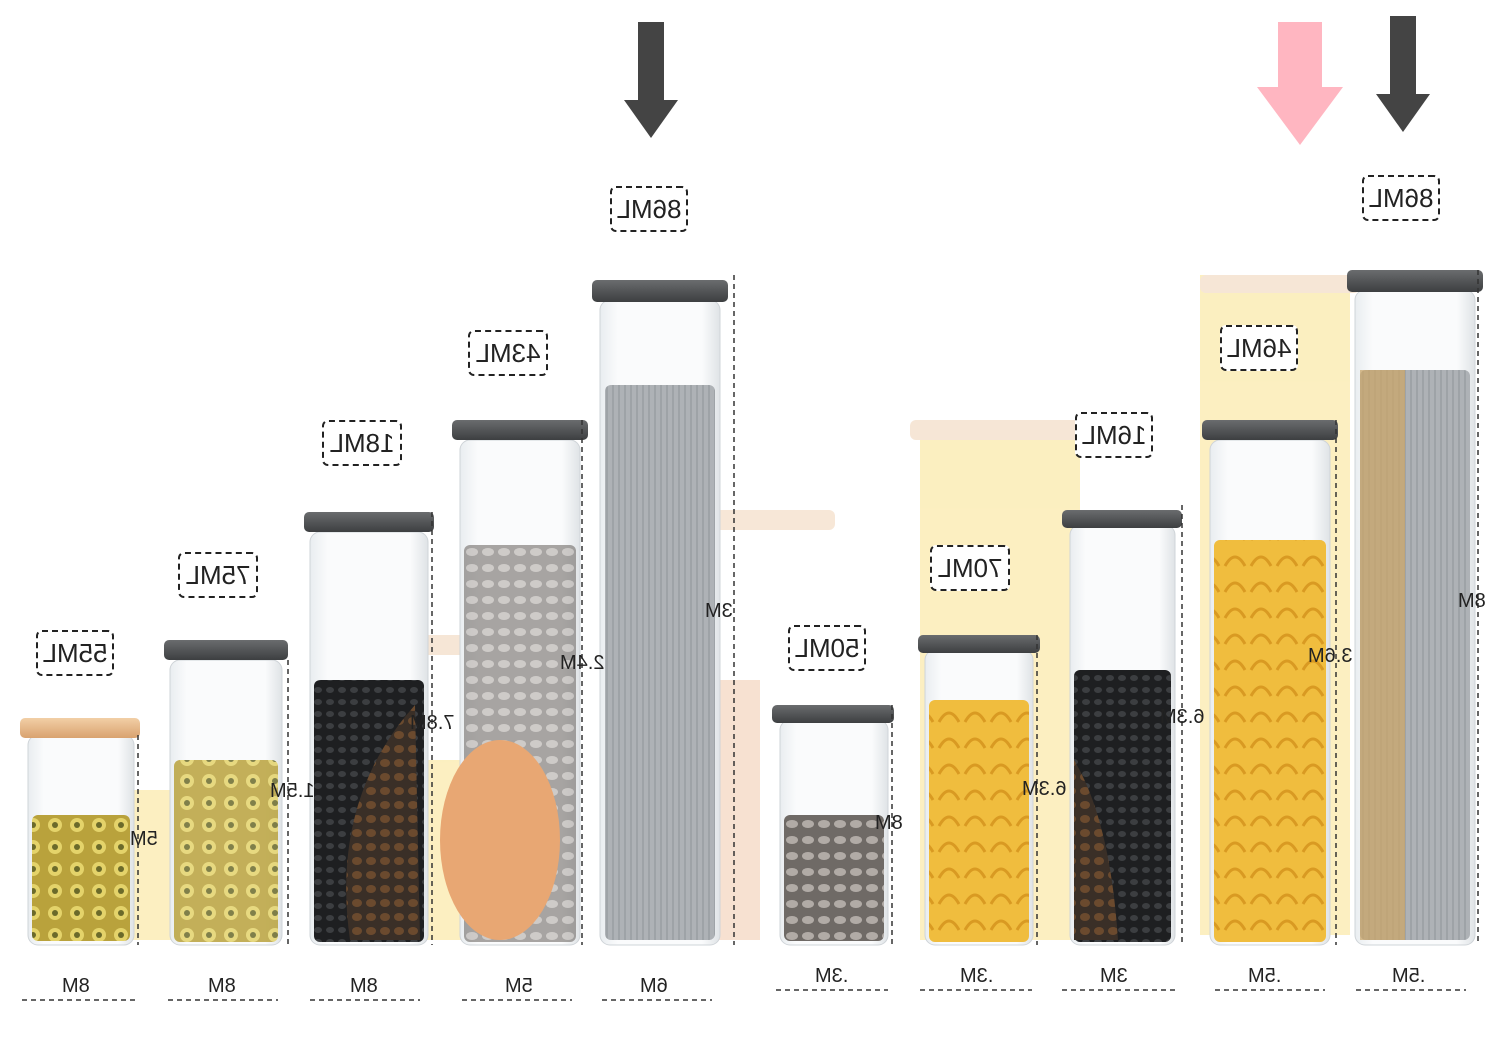 This screenshot has width=1500, height=1037. I want to click on height-label: 1.5M, so click(292, 791).